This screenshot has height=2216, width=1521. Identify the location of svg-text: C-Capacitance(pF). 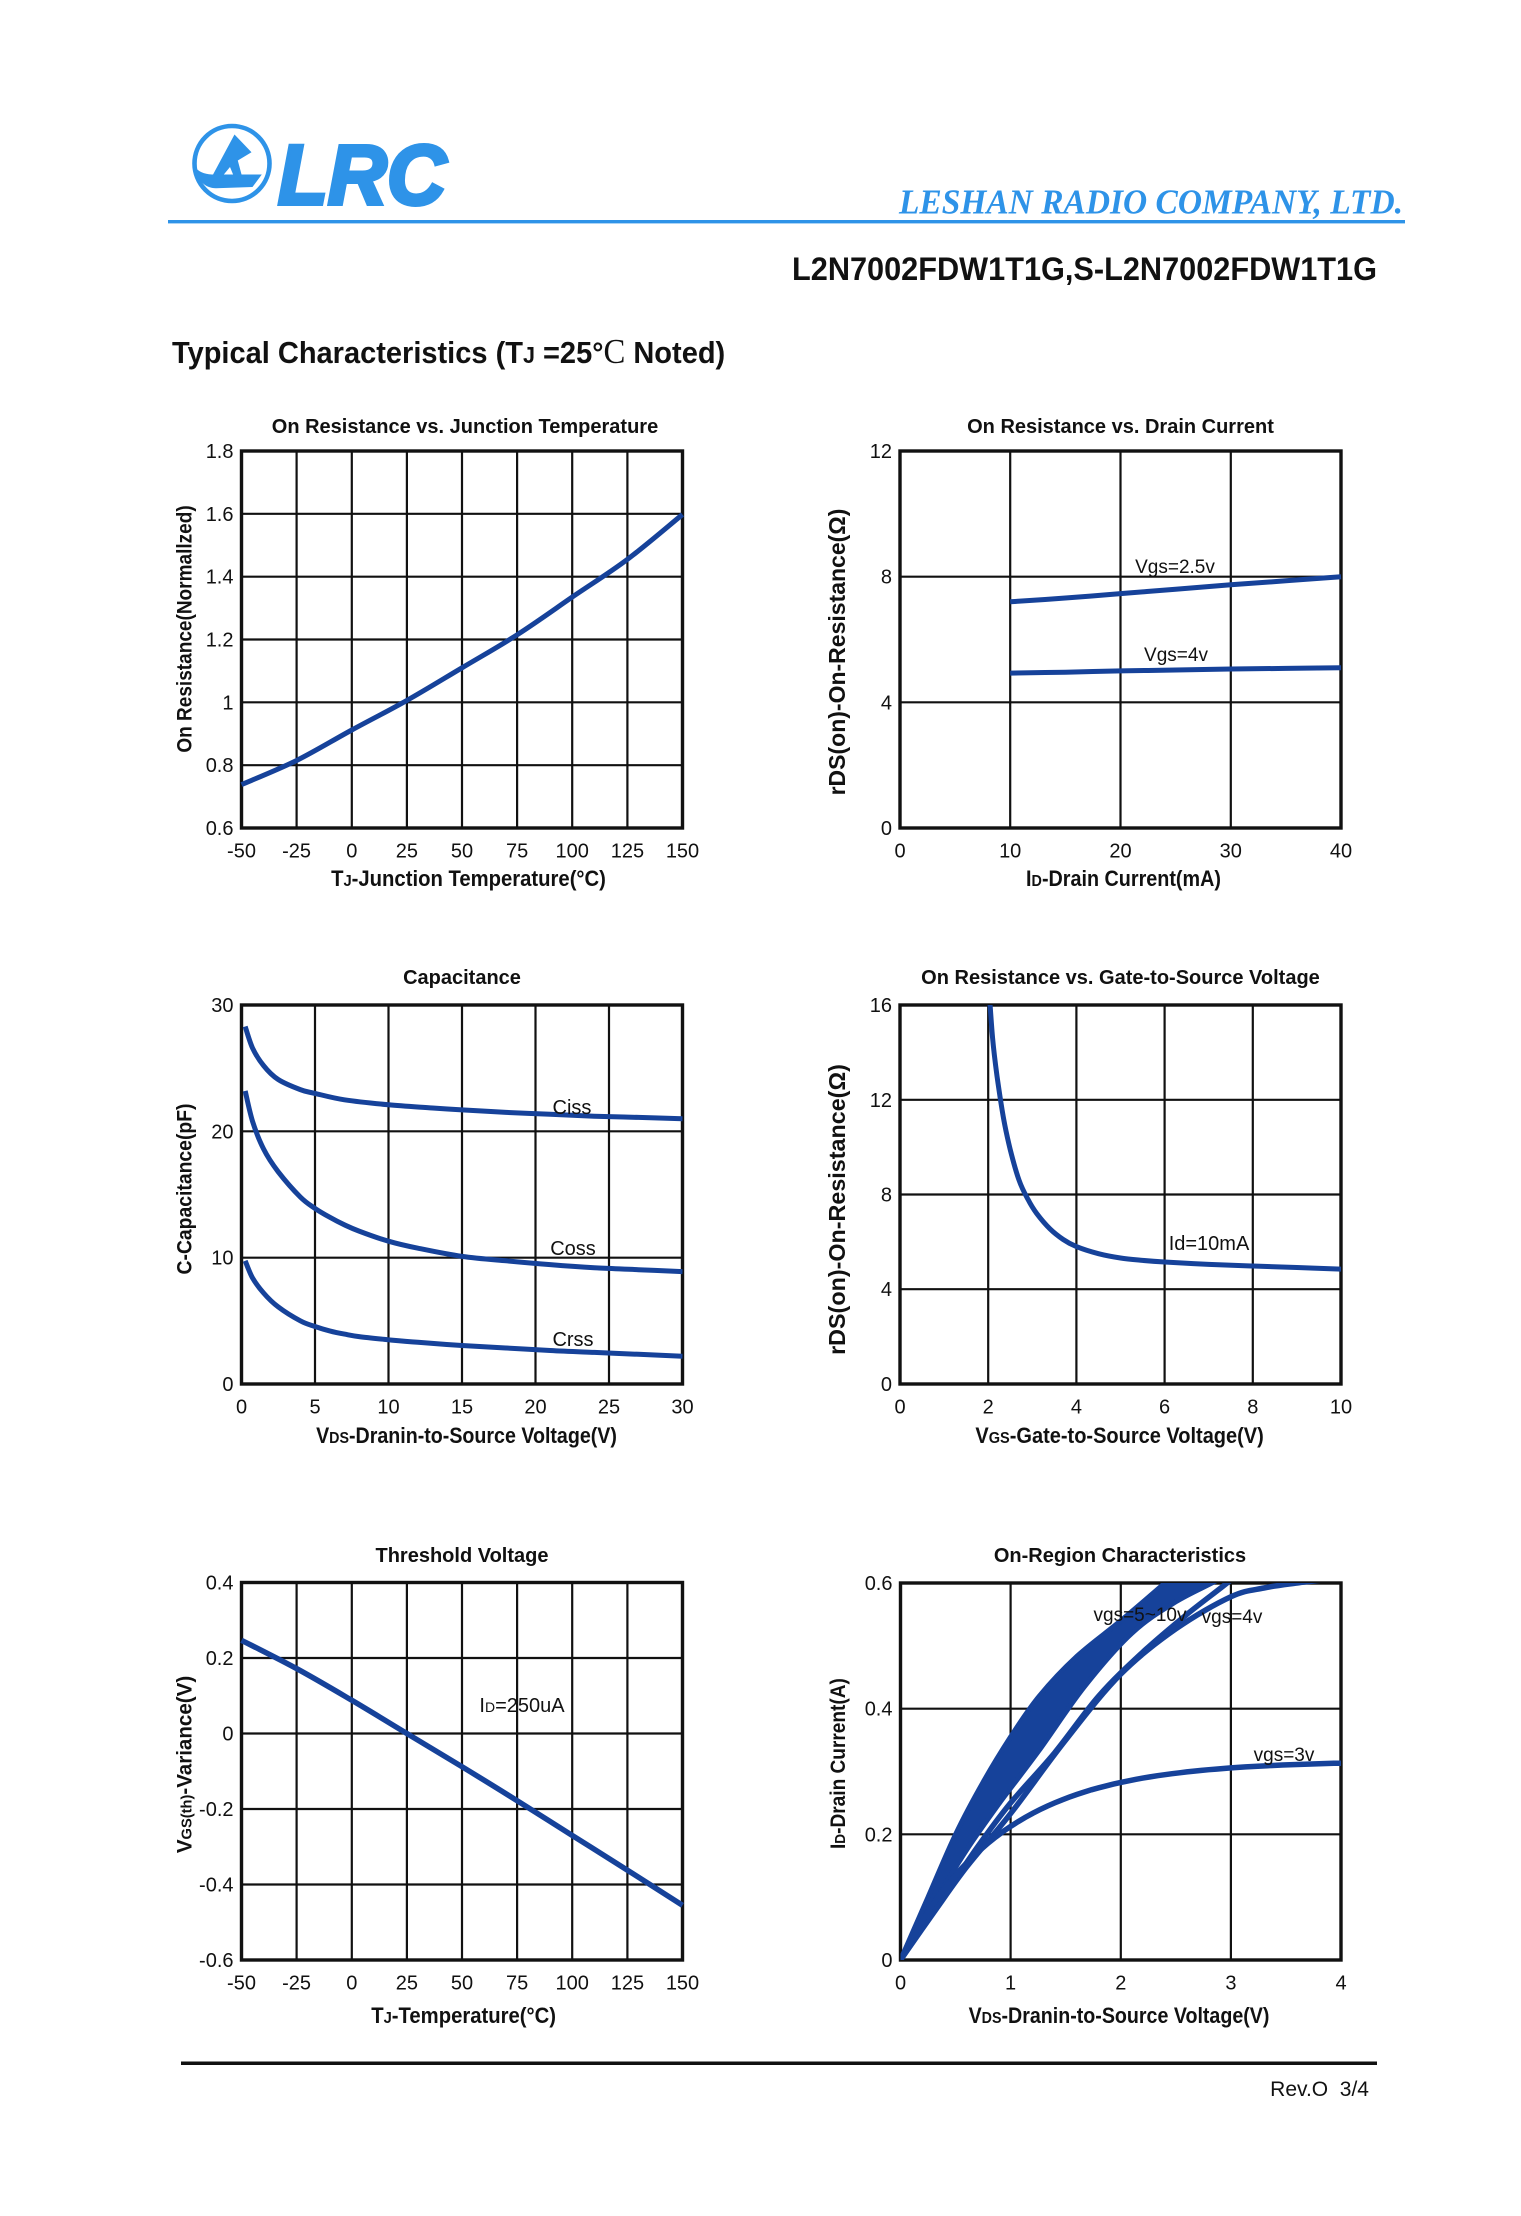
(185, 1189).